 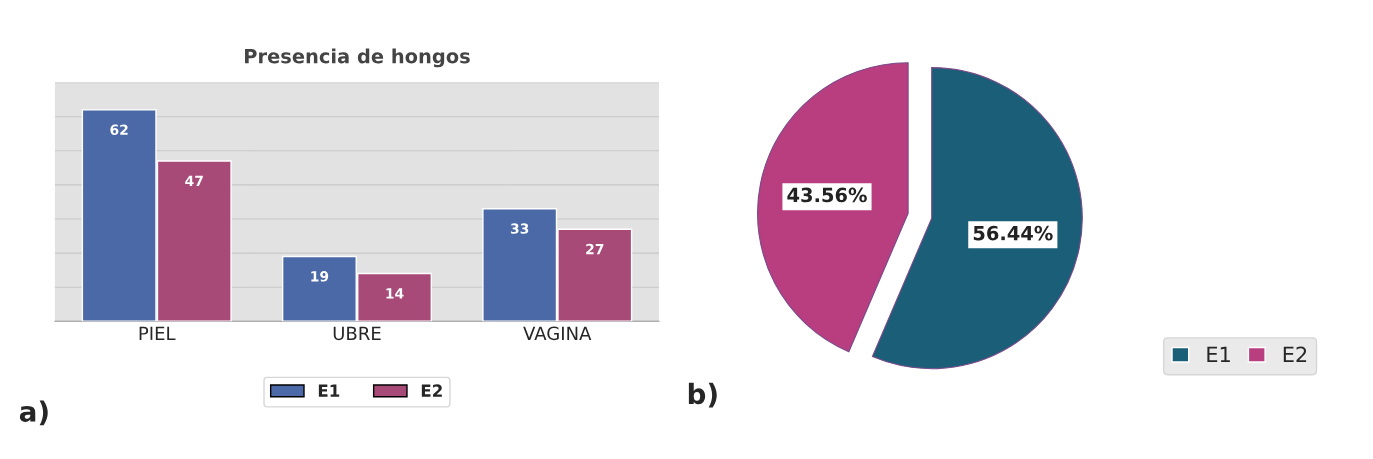 What do you see at coordinates (194, 180) in the screenshot?
I see `data-label: 47` at bounding box center [194, 180].